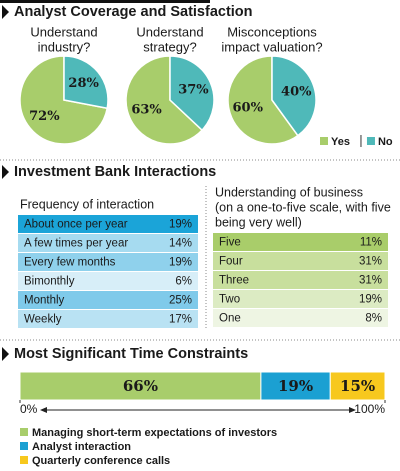  I want to click on row-label: Four, so click(231, 262).